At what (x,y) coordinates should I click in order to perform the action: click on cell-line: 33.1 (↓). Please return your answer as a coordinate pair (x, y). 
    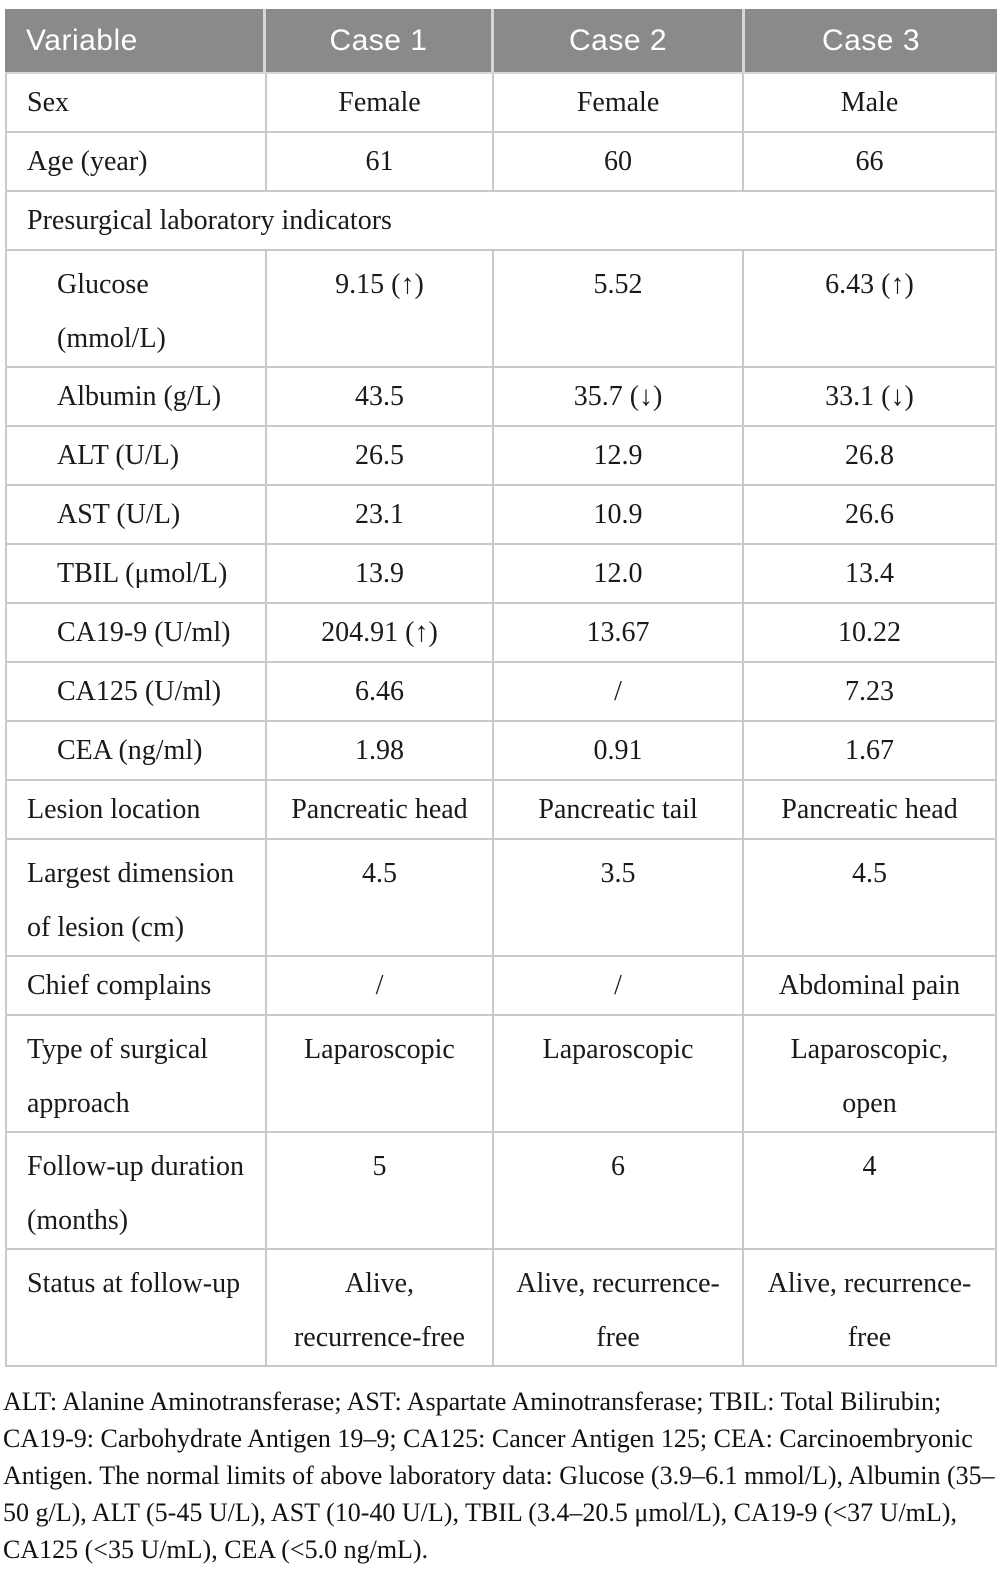
    Looking at the image, I should click on (869, 396).